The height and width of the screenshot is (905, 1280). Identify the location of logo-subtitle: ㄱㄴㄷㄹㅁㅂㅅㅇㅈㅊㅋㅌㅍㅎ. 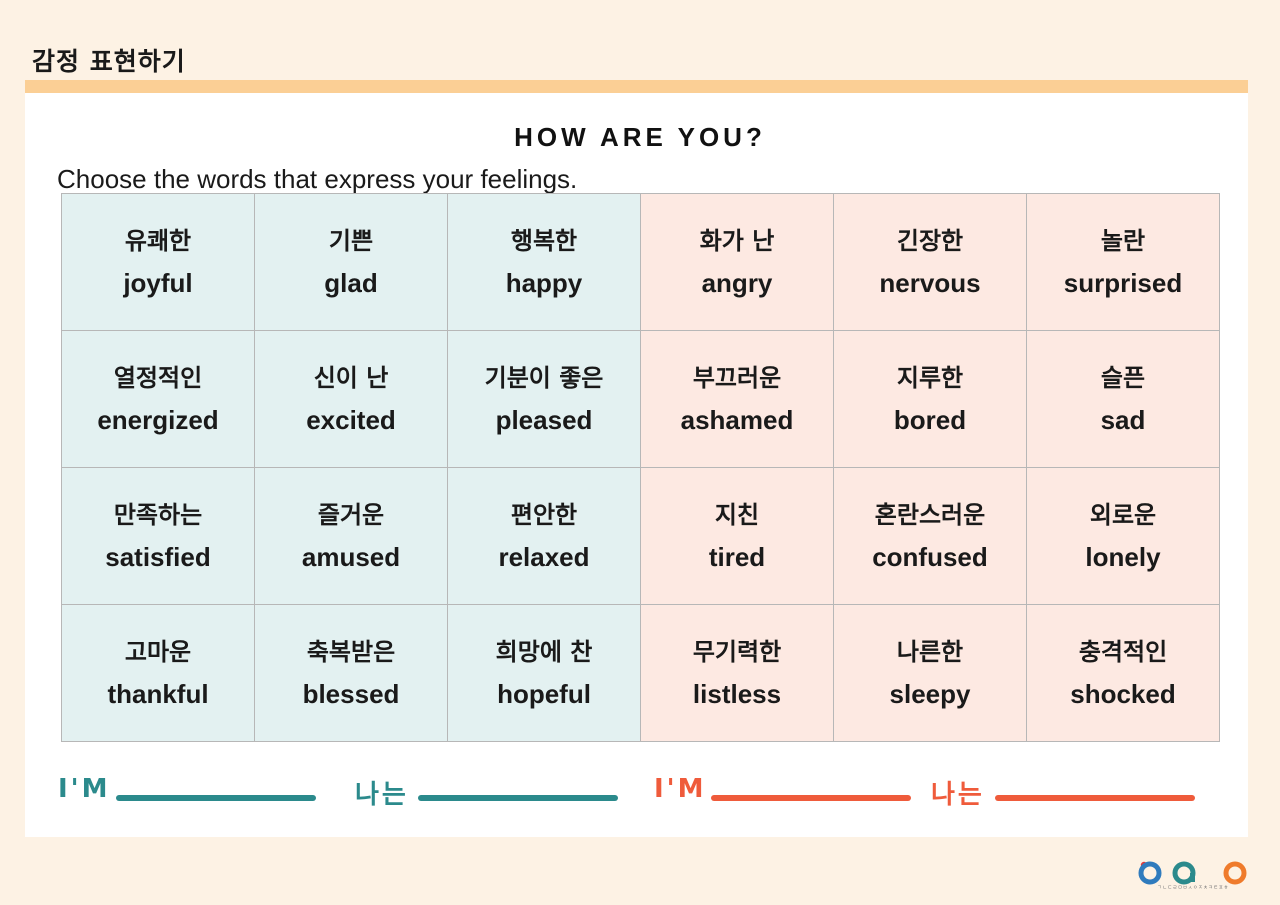
(1193, 888).